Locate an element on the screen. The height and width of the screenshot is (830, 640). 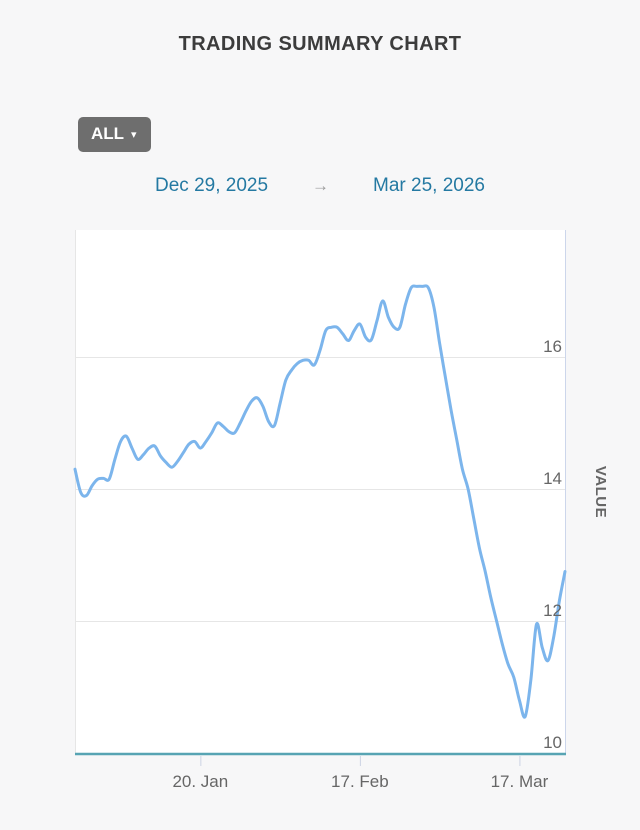
date-range: Dec 29, 2025 → Mar 25, 2026 is located at coordinates (320, 186).